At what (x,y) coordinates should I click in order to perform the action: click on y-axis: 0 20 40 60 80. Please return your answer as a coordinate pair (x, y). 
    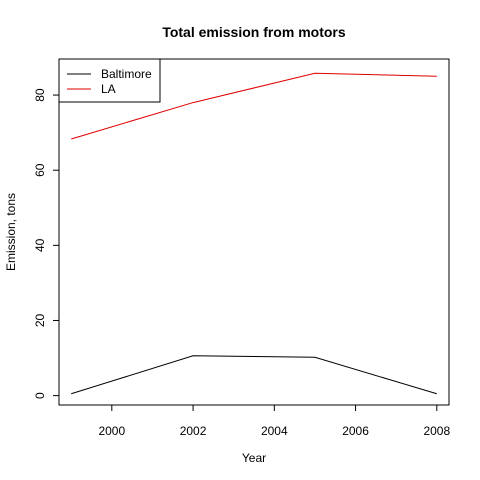
    Looking at the image, I should click on (46, 243).